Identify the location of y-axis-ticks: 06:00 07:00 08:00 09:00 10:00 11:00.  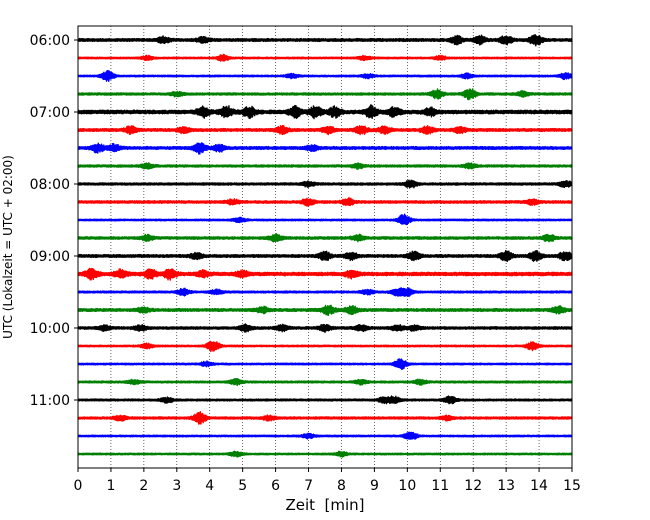
(54, 221).